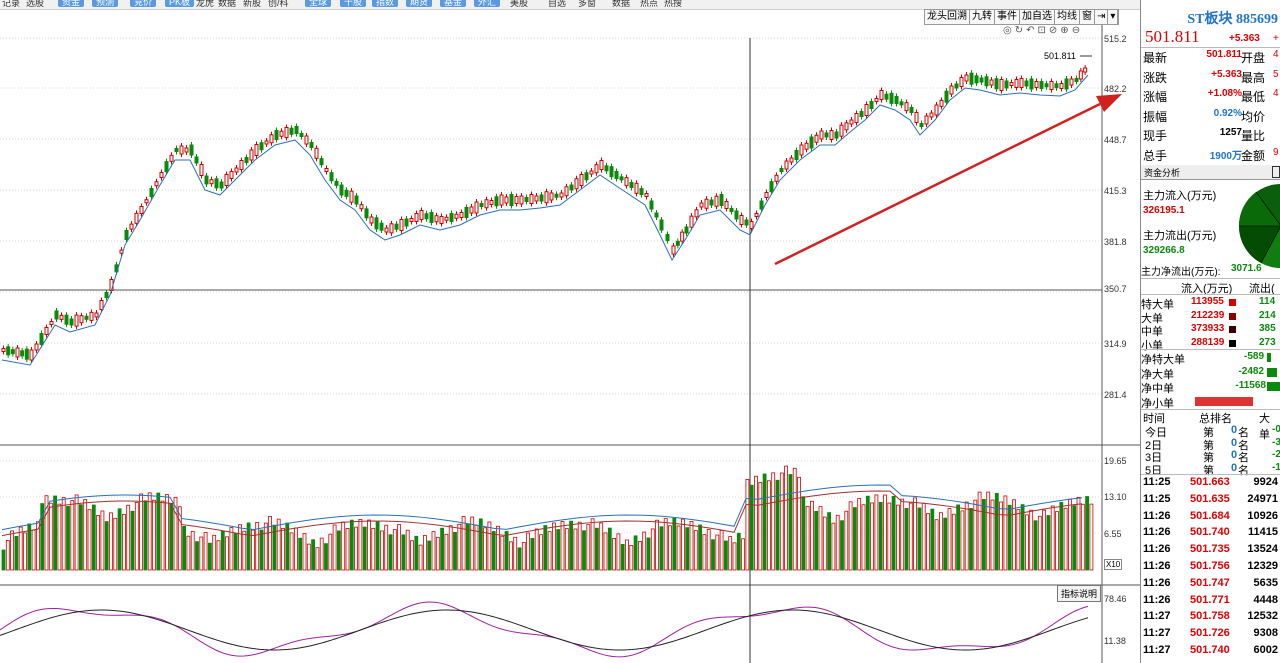 This screenshot has width=1280, height=663. Describe the element at coordinates (1076, 30) in the screenshot. I see `minus-icon: ⊖` at that location.